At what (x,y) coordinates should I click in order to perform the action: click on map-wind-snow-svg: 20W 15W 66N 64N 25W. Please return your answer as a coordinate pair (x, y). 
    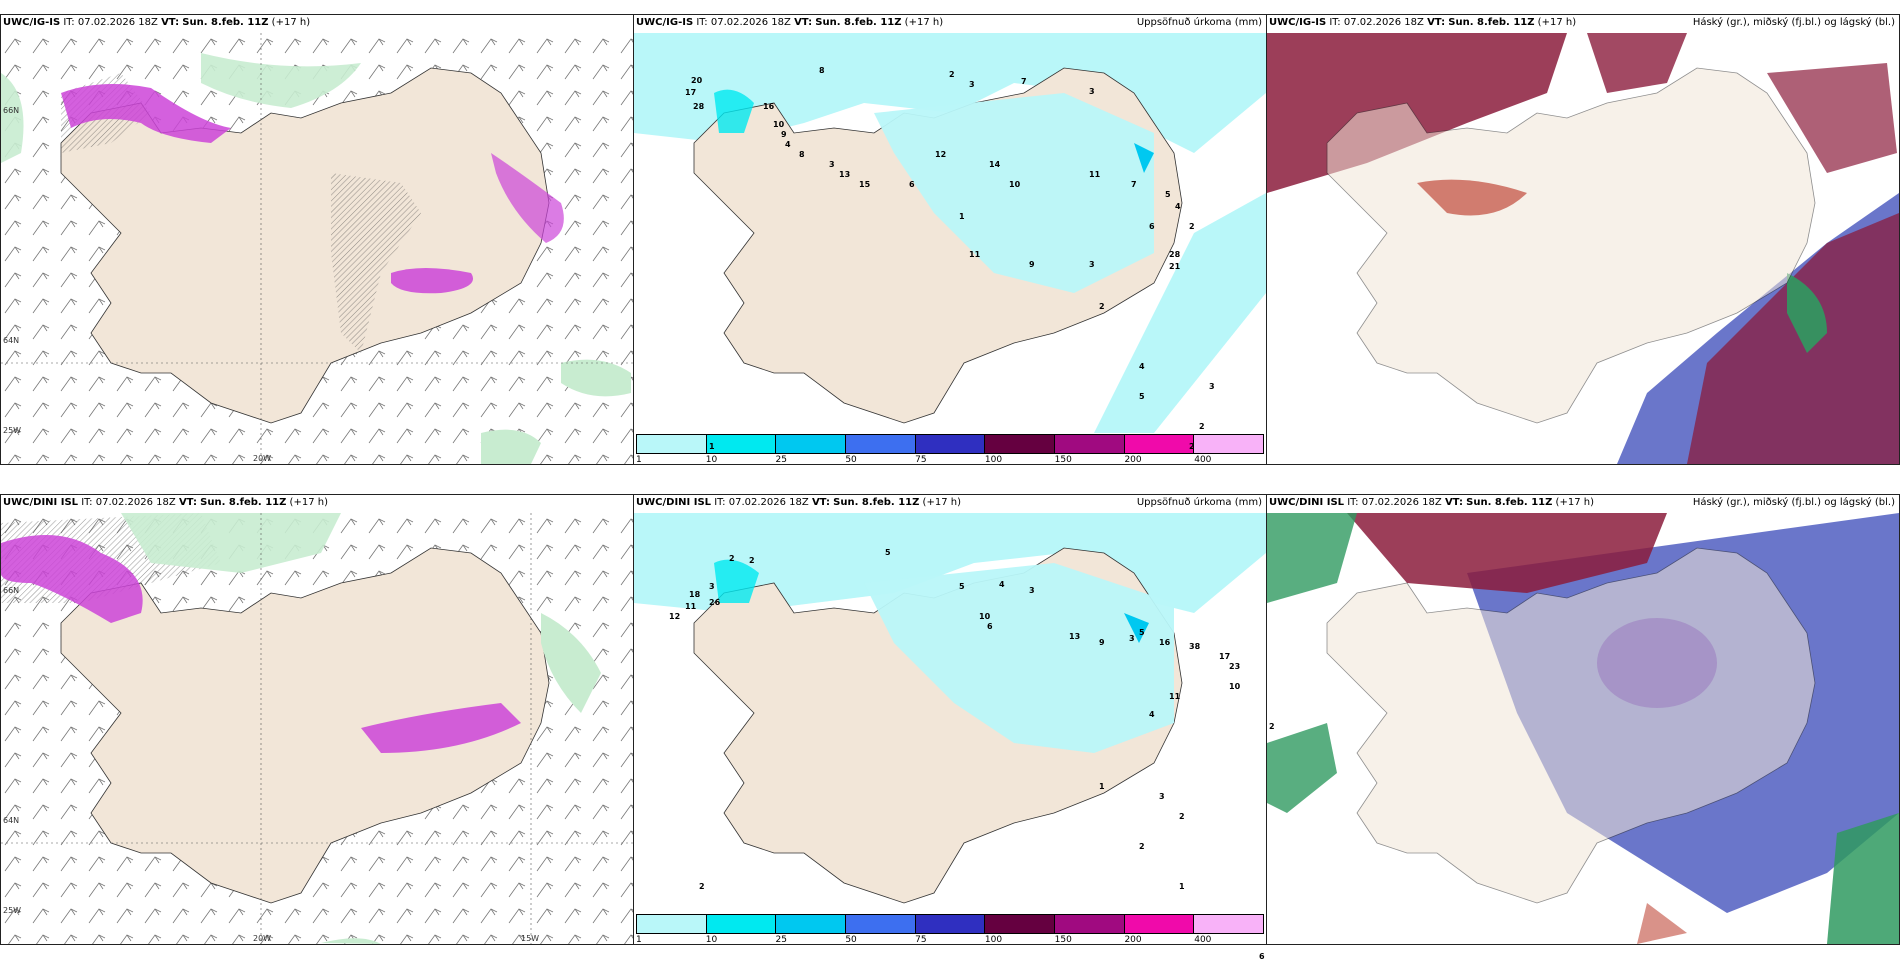
    Looking at the image, I should click on (317, 728).